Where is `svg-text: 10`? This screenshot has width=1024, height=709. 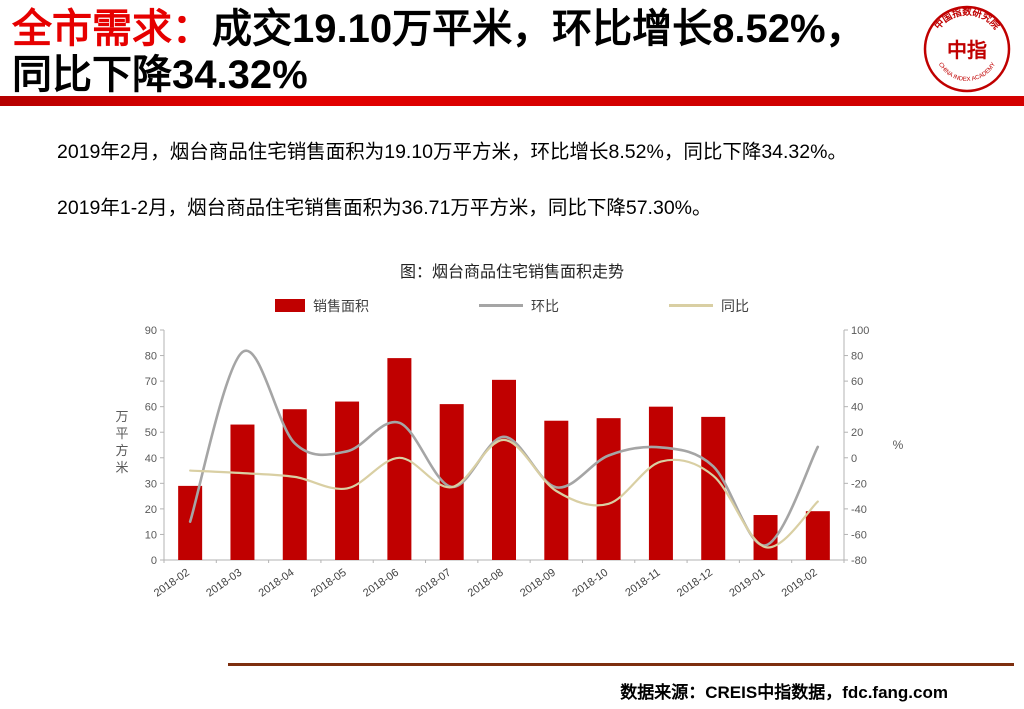
svg-text: 10 is located at coordinates (151, 535).